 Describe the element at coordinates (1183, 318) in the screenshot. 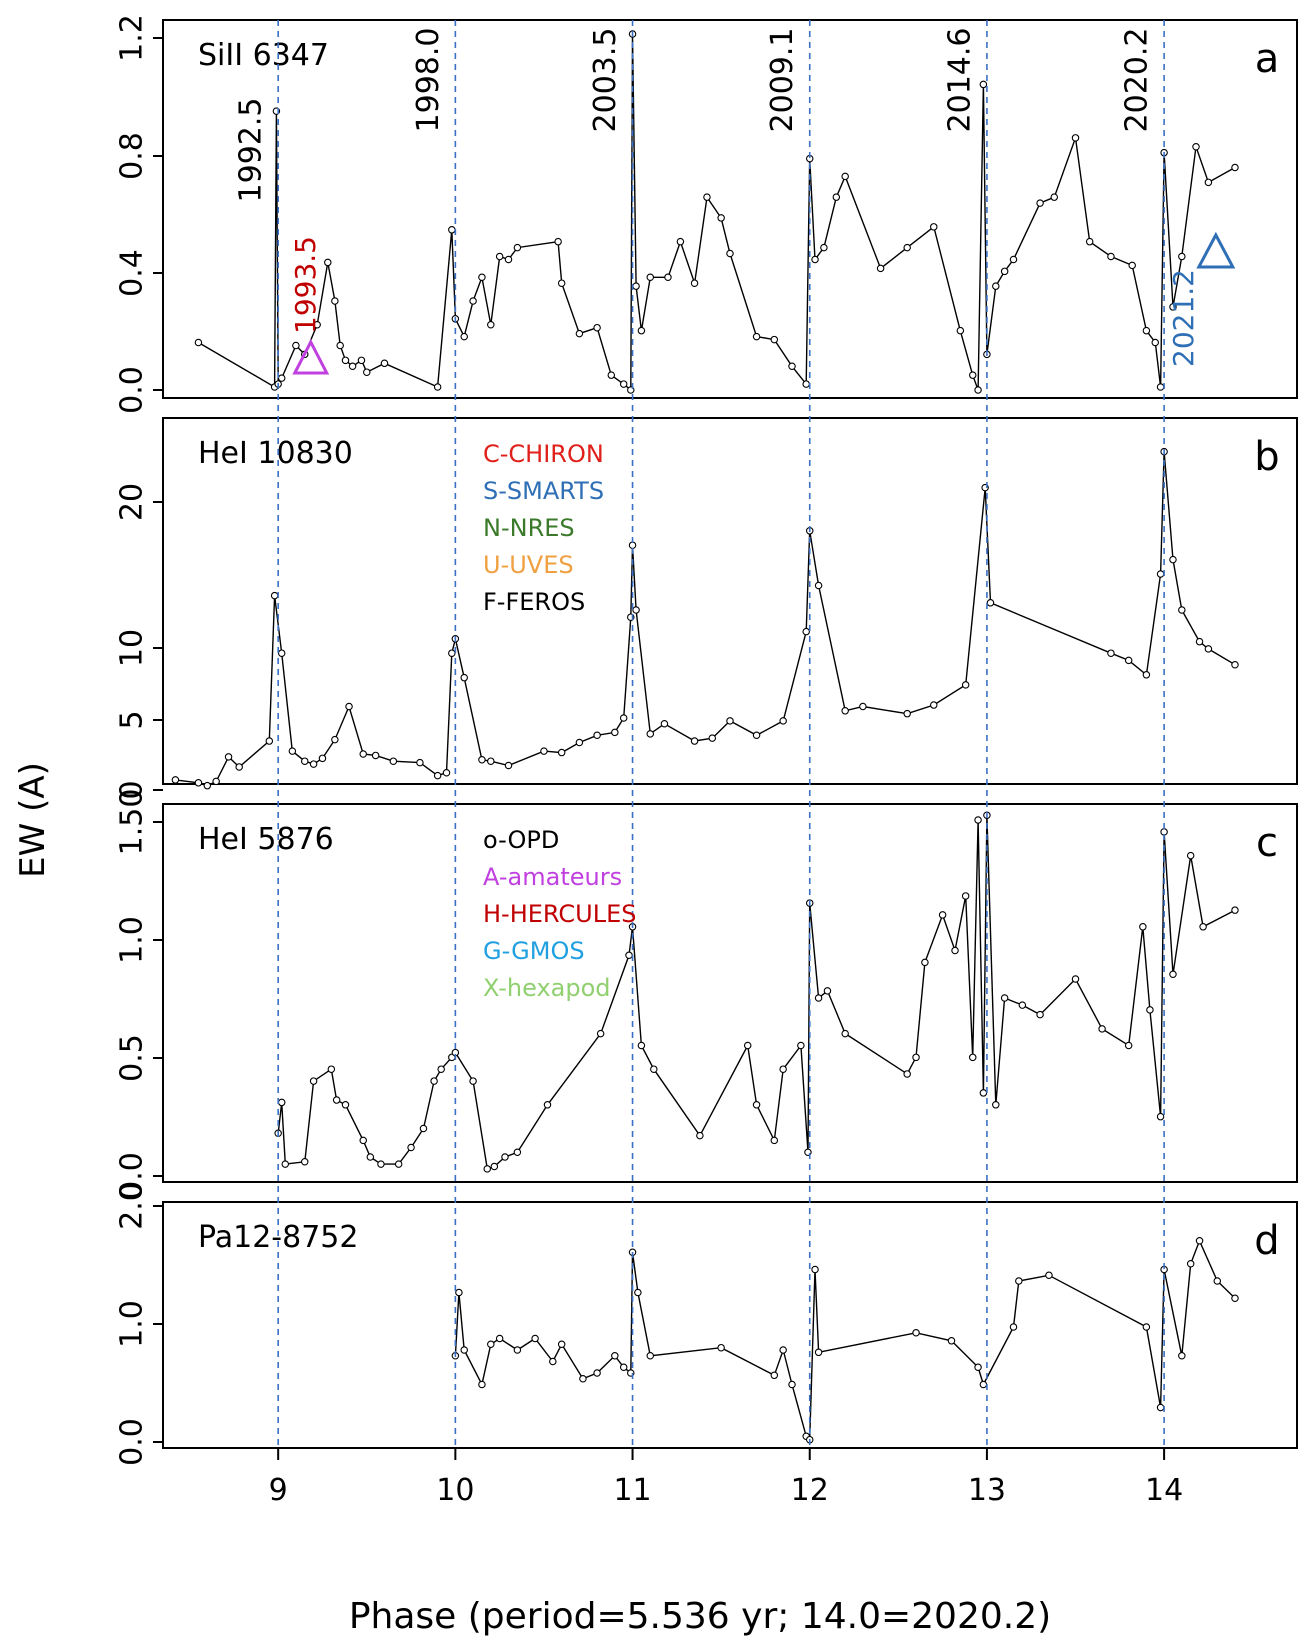

I see `annotation-2021-2: 2021.2` at that location.